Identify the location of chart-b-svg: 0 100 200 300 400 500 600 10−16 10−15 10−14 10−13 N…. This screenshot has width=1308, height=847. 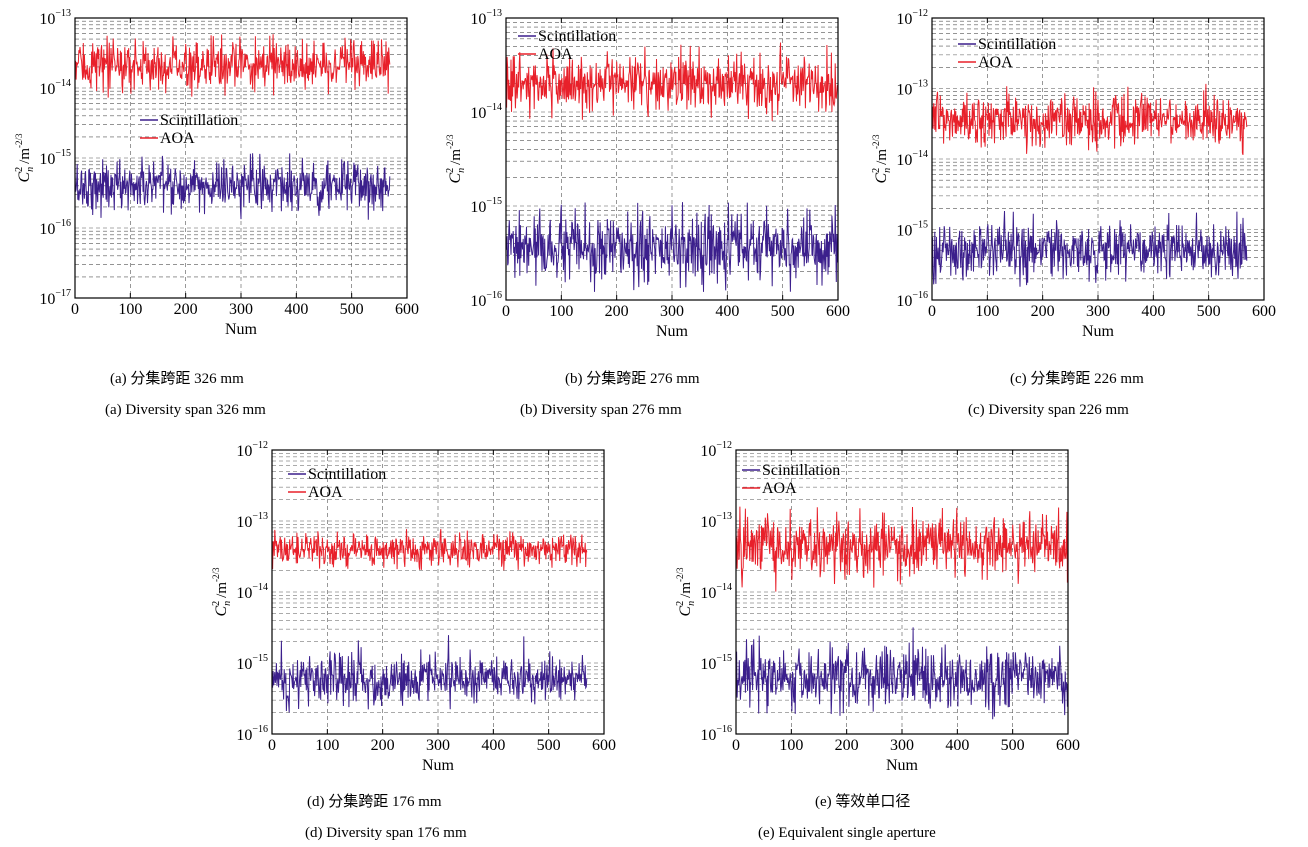
(647, 174).